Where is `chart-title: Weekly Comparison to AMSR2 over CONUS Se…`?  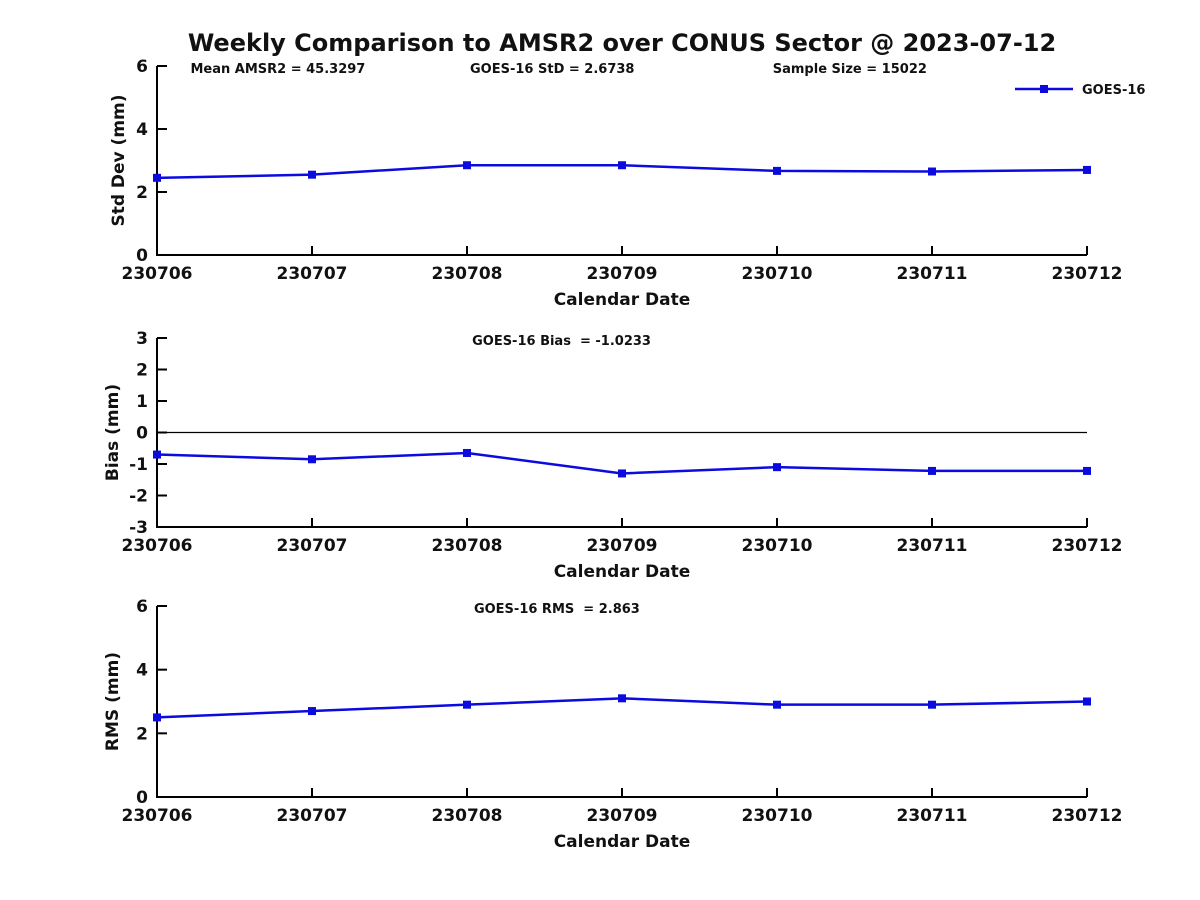 chart-title: Weekly Comparison to AMSR2 over CONUS Se… is located at coordinates (622, 43).